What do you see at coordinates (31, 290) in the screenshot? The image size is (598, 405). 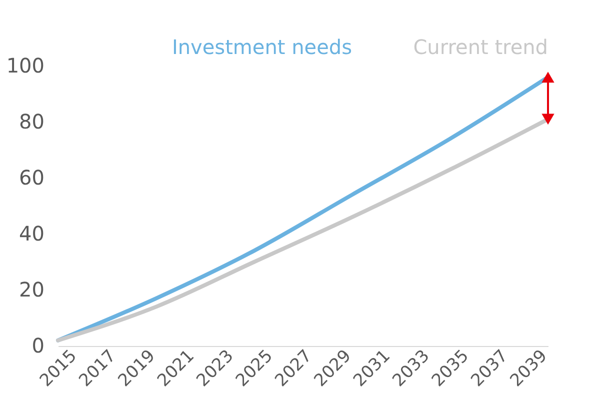 I see `y-tick-label: 20` at bounding box center [31, 290].